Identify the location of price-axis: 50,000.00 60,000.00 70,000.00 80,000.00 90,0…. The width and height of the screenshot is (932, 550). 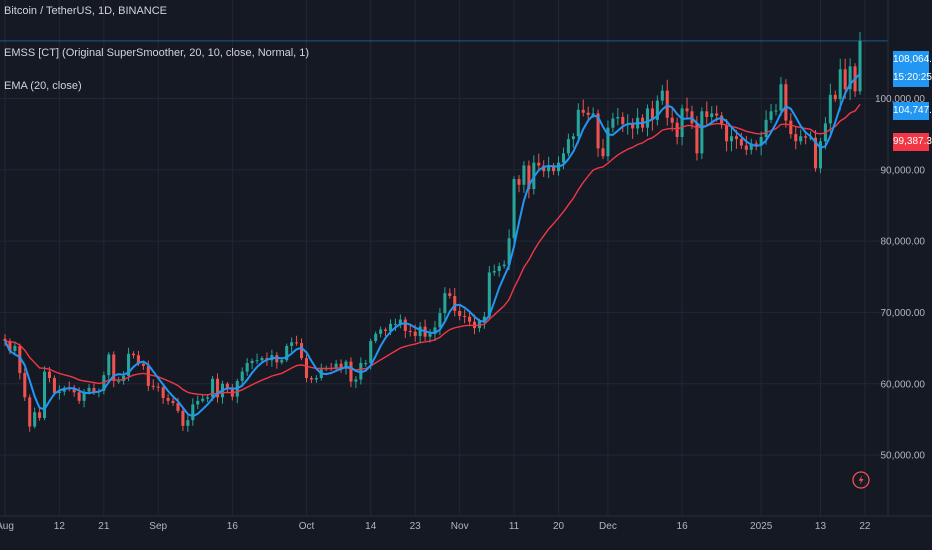
(900, 258).